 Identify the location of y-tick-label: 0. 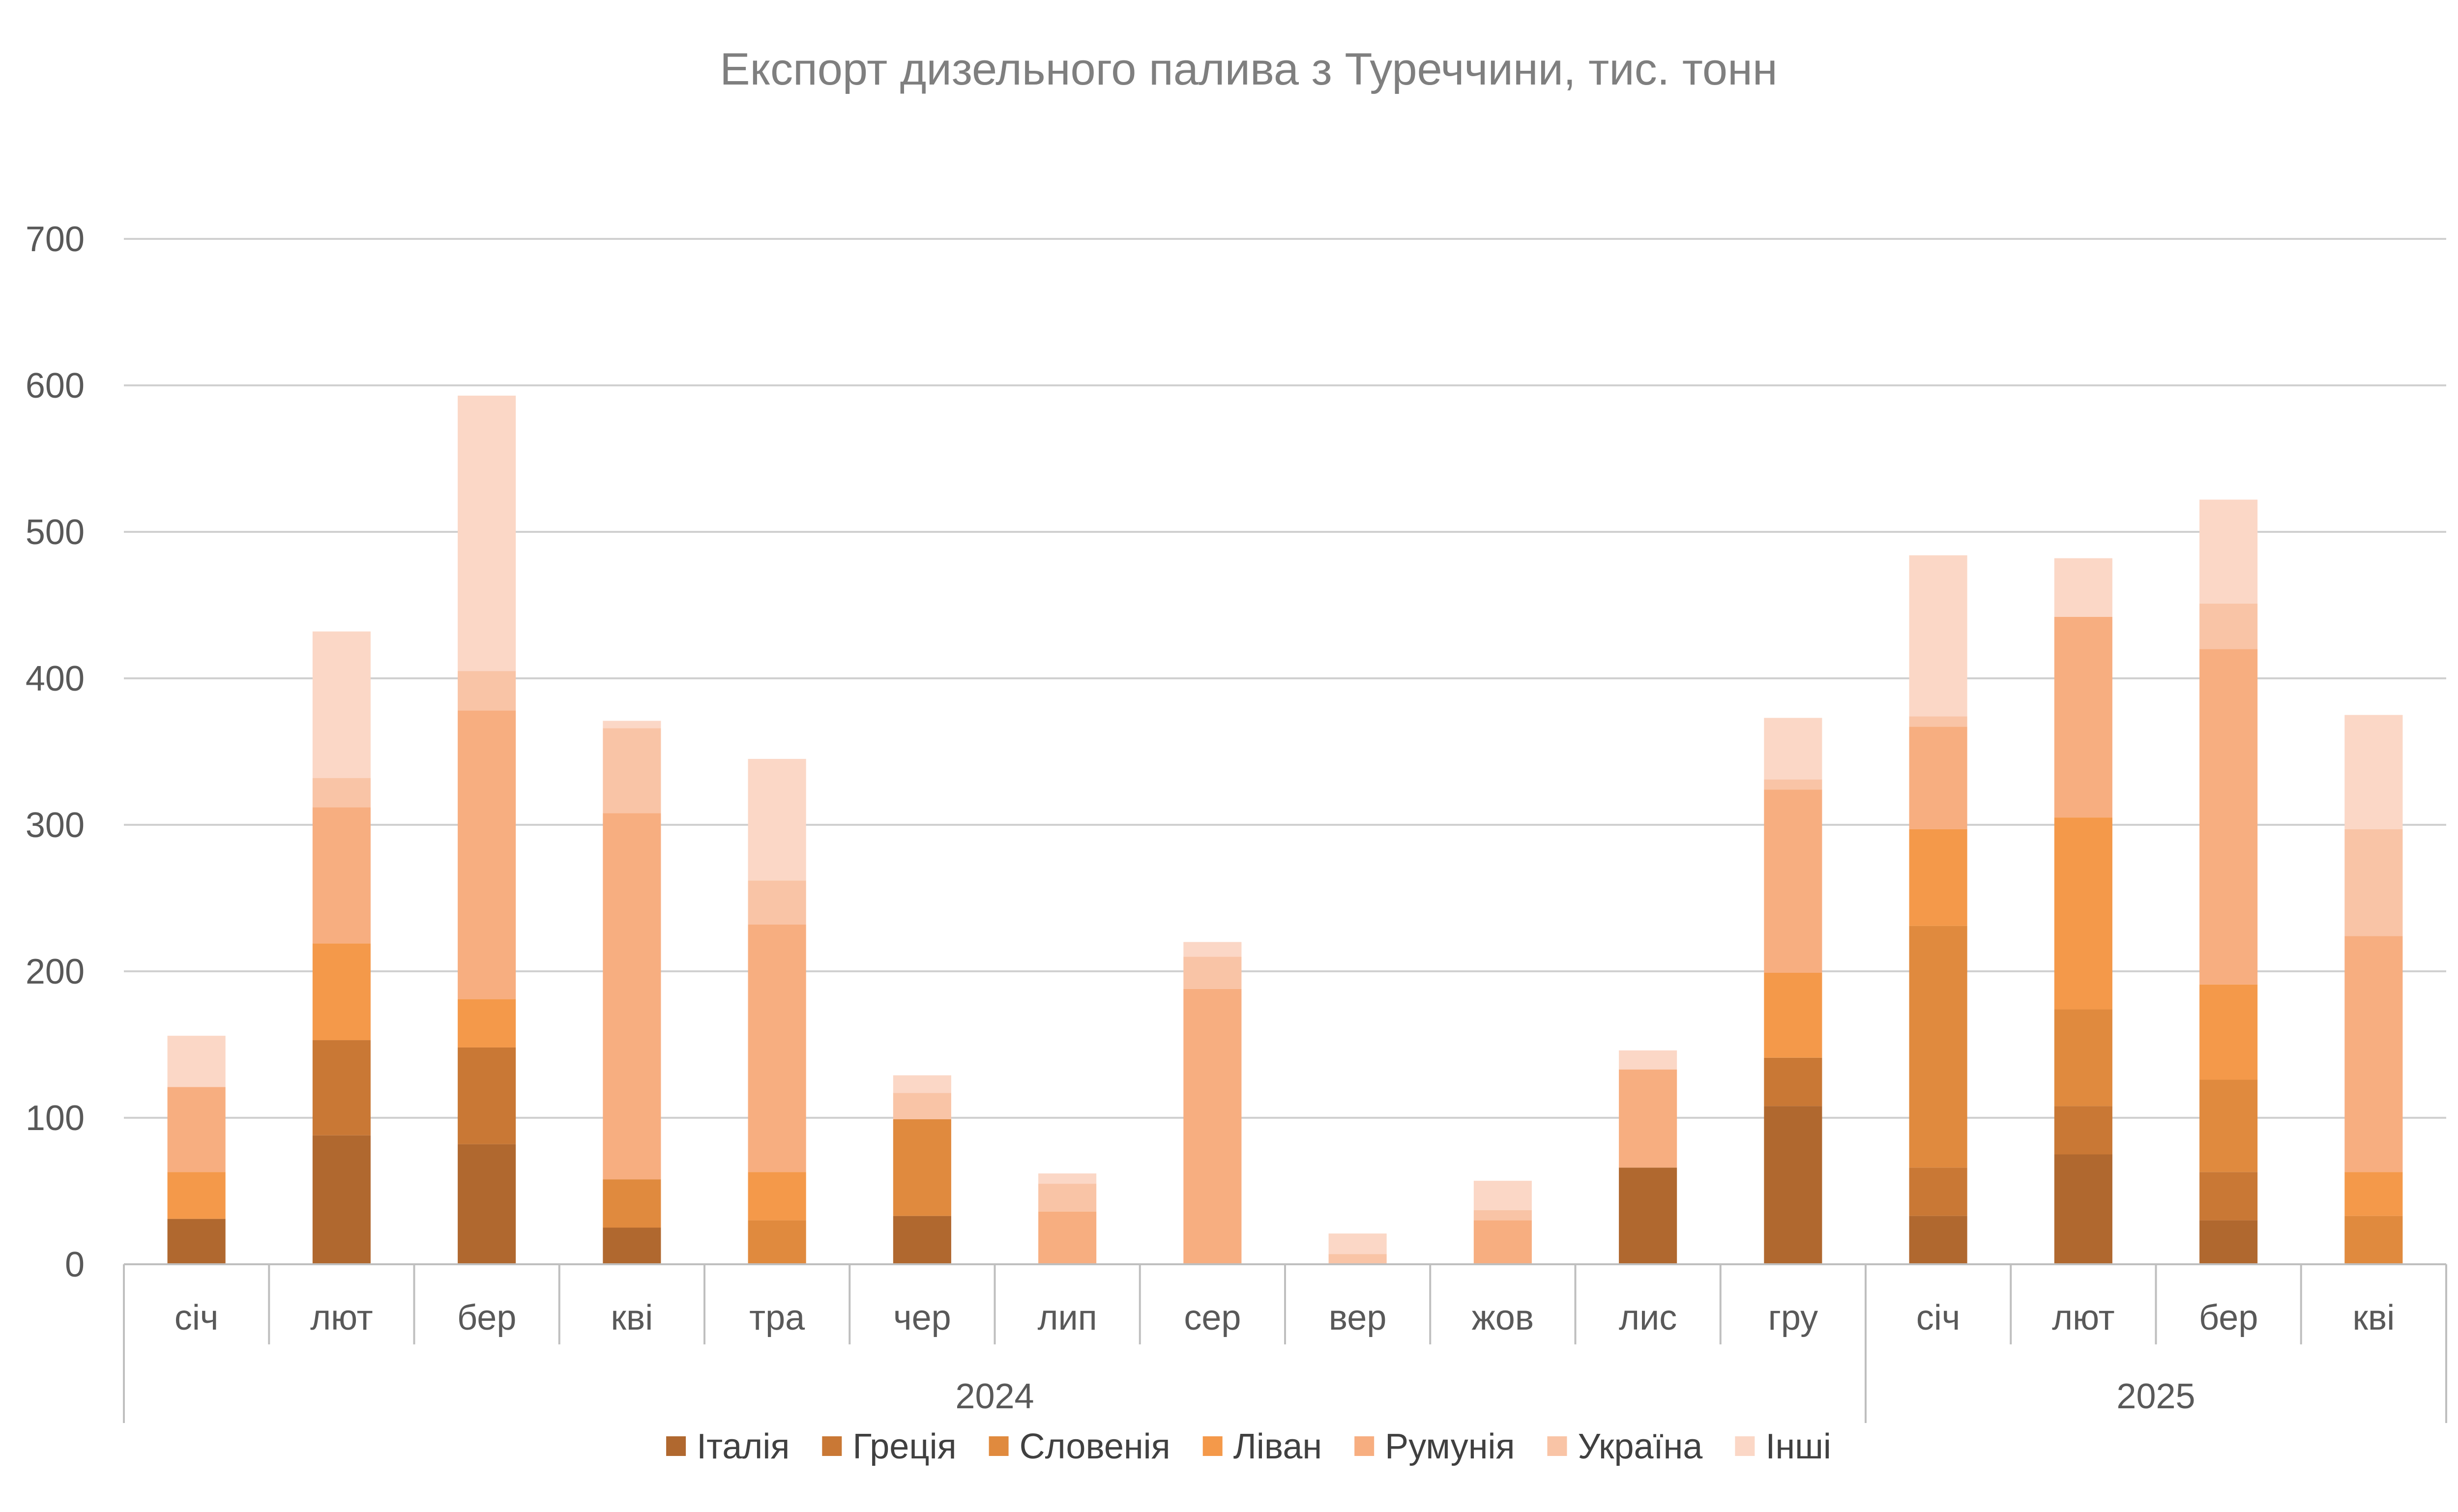
(75, 1264).